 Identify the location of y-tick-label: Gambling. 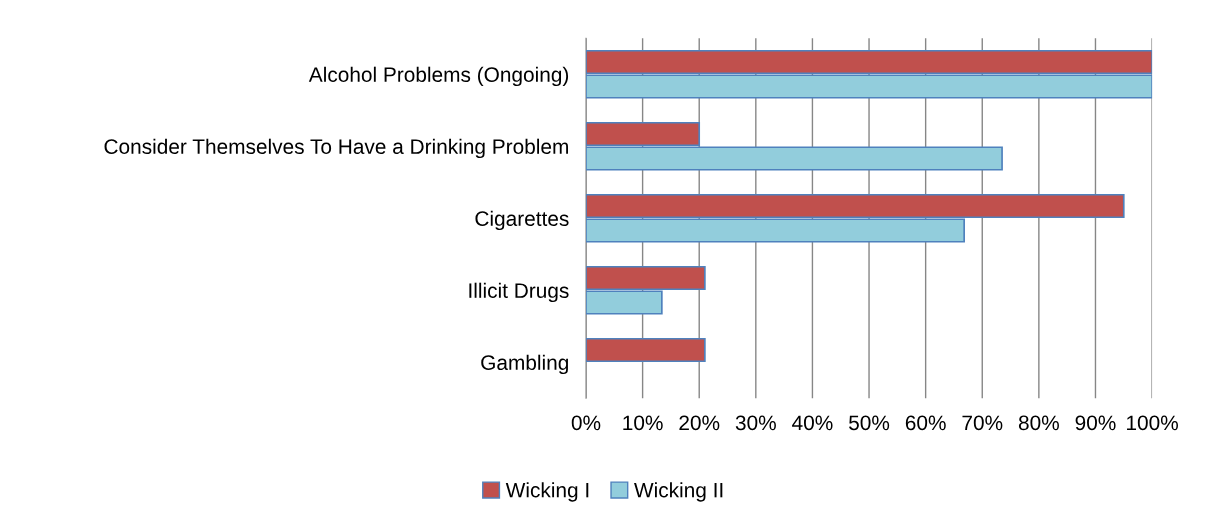
(524, 364).